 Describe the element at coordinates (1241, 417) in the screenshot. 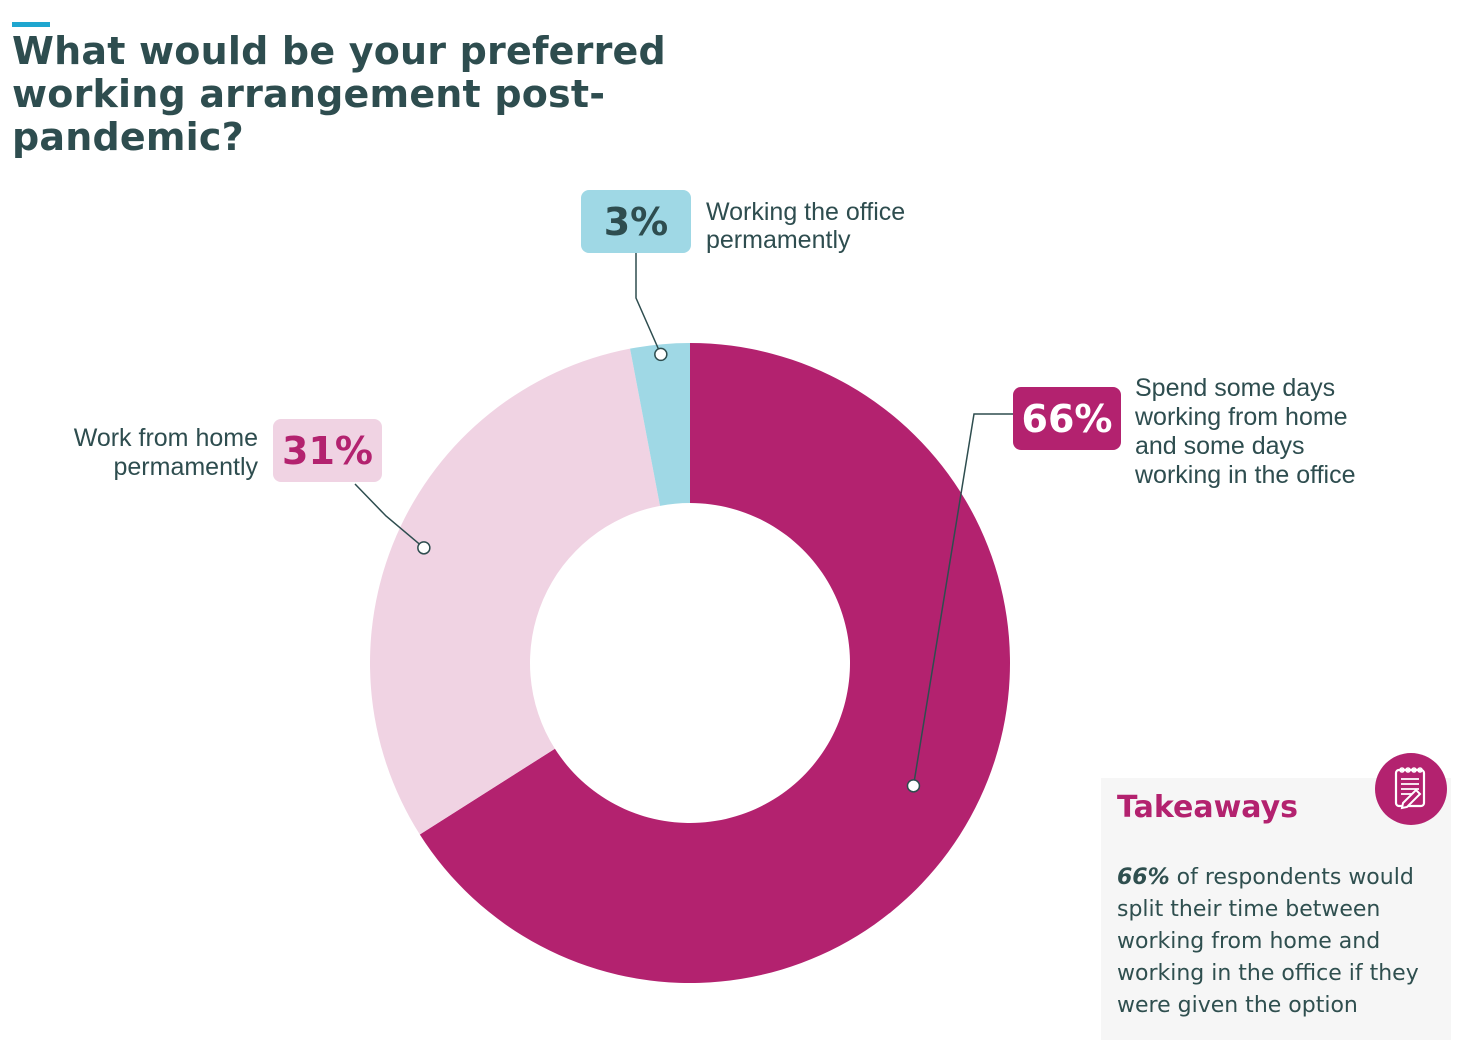

I see `category-label-line: working from home` at that location.